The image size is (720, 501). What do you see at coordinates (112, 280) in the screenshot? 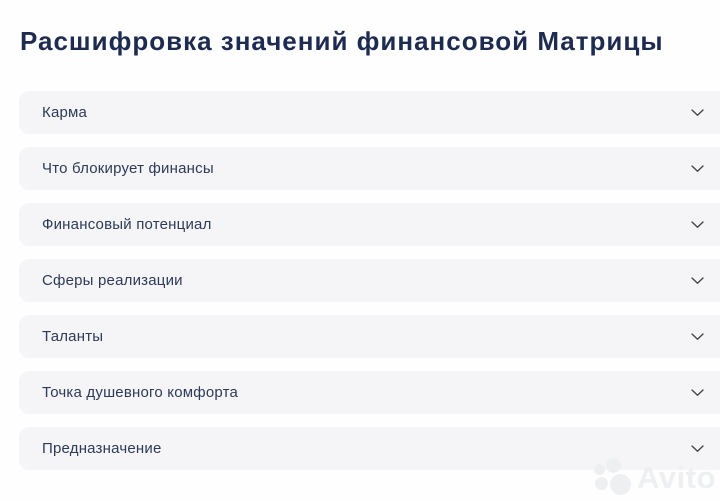
I see `accordion-item-label: Сферы реализации` at bounding box center [112, 280].